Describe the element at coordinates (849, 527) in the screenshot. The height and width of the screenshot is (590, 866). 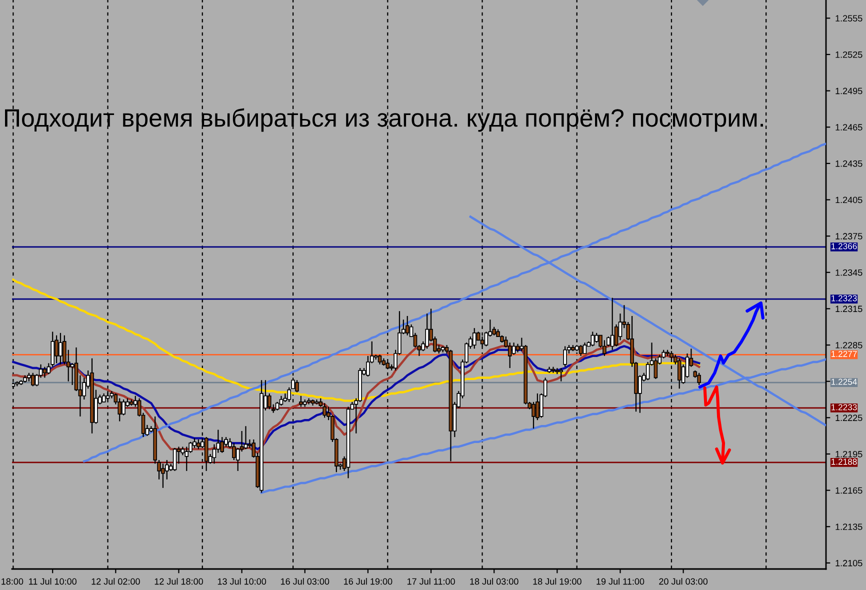
I see `y-tick-label: 1.2135` at that location.